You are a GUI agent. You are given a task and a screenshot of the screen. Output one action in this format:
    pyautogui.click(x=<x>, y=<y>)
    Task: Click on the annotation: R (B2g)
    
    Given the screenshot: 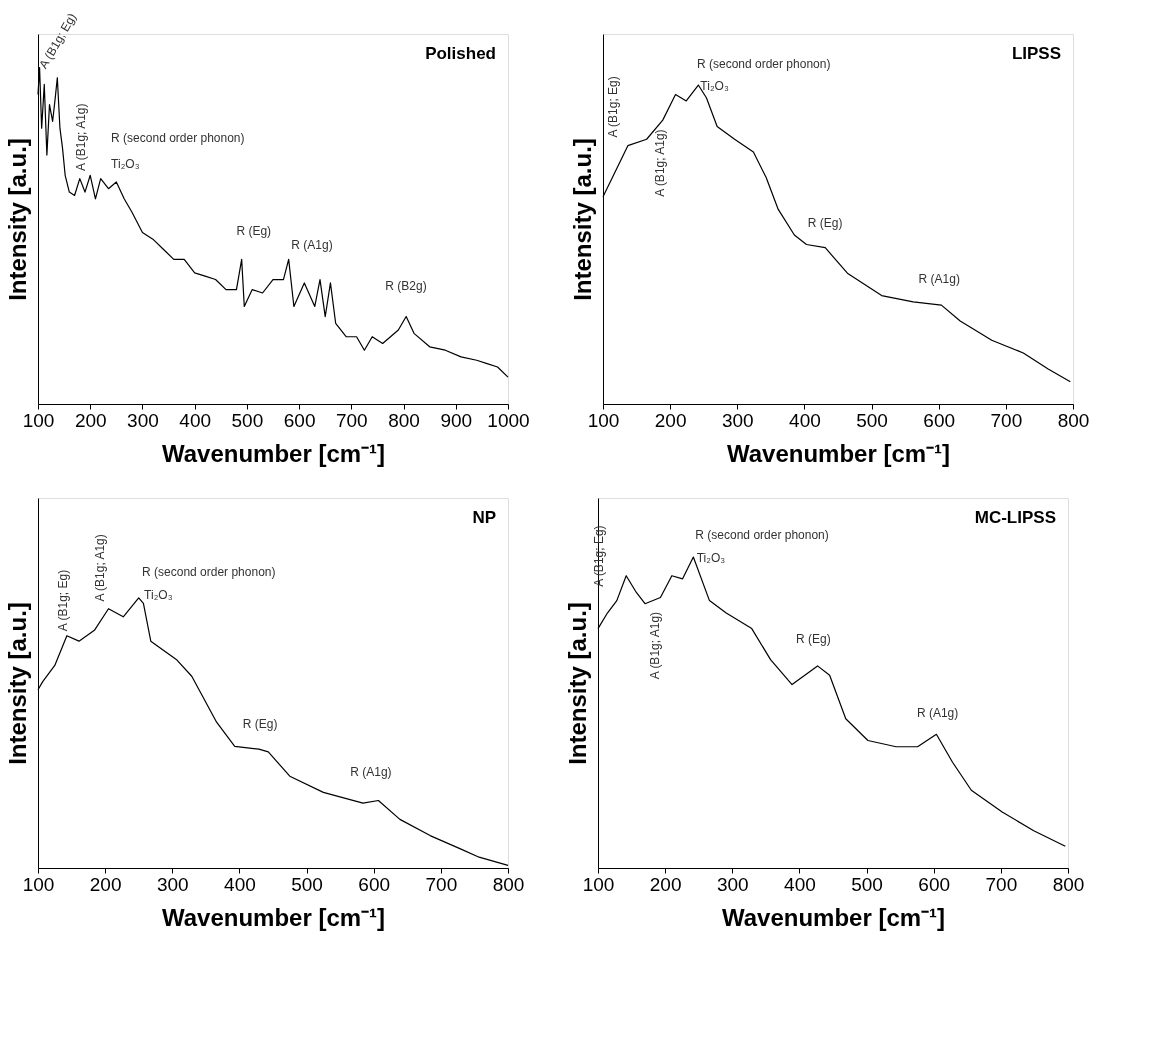 What is the action you would take?
    pyautogui.click(x=406, y=286)
    